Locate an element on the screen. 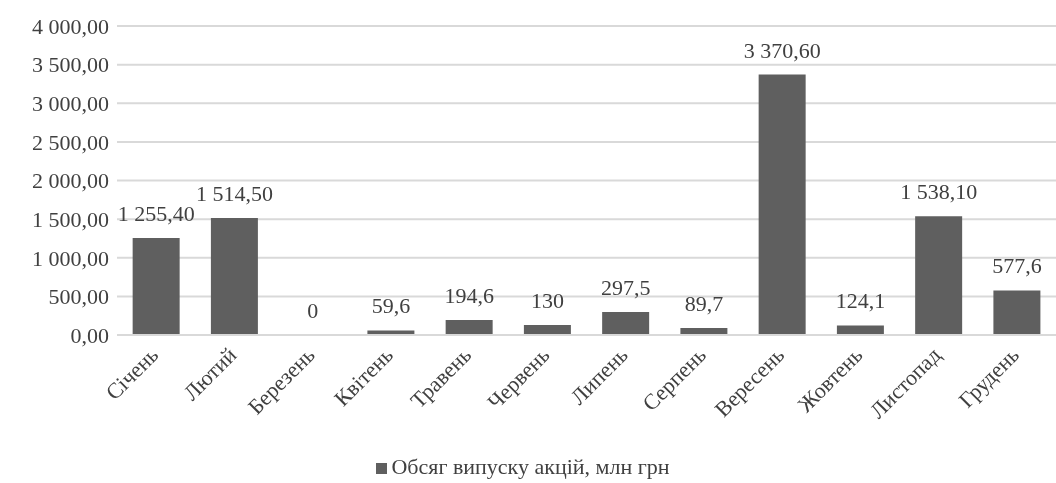  y-tick-label: 500,00 is located at coordinates (78, 297).